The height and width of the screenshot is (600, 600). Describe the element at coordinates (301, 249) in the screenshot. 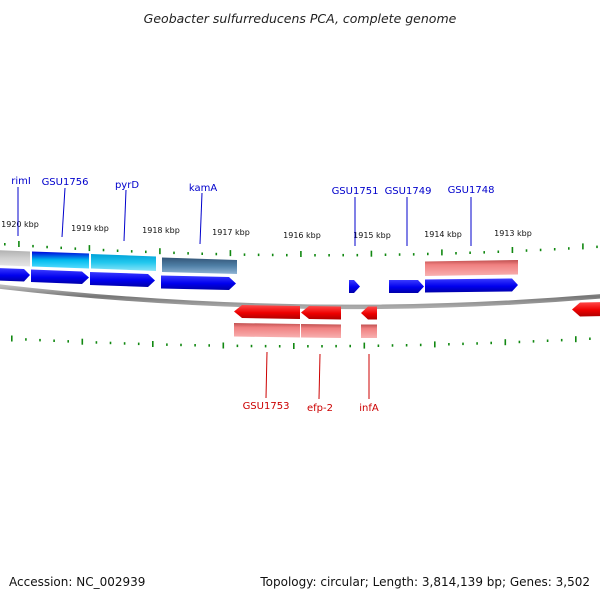

I see `outer-scale-ticks` at that location.